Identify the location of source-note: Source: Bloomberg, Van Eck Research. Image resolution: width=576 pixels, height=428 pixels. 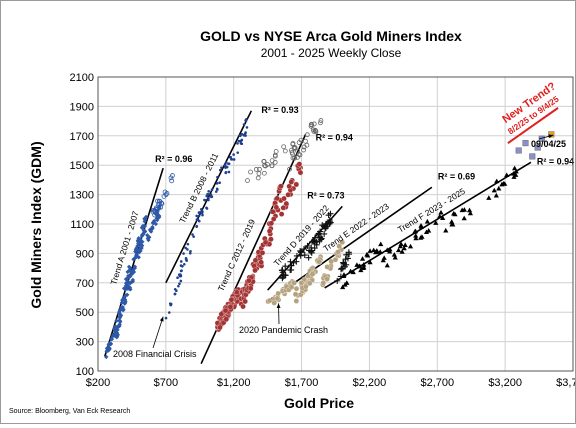
(69, 411).